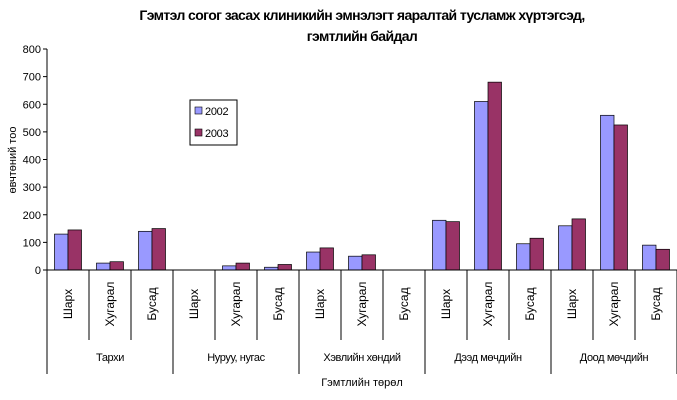  Describe the element at coordinates (362, 304) in the screenshot. I see `category-label-7: Хугарал` at that location.